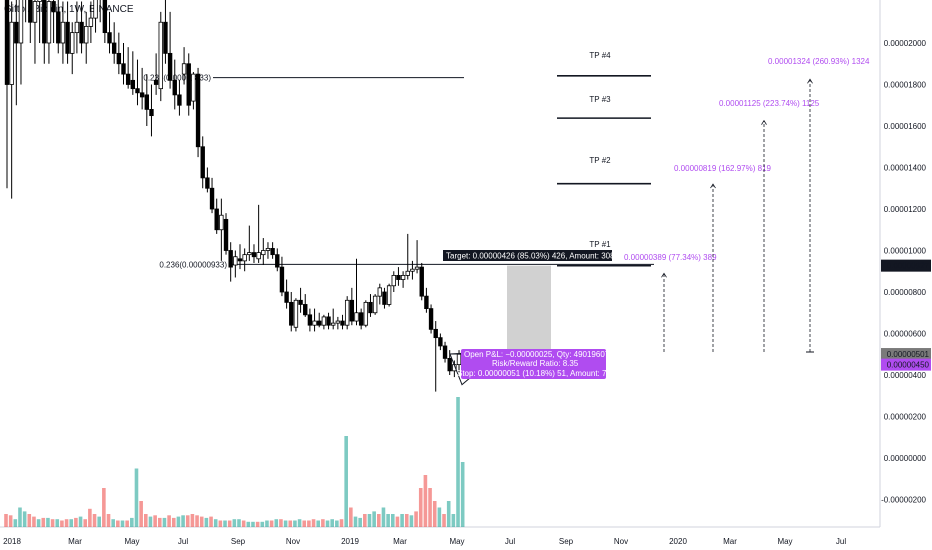 The image size is (932, 550). Describe the element at coordinates (905, 458) in the screenshot. I see `y-tick-label: 0.00000000` at that location.